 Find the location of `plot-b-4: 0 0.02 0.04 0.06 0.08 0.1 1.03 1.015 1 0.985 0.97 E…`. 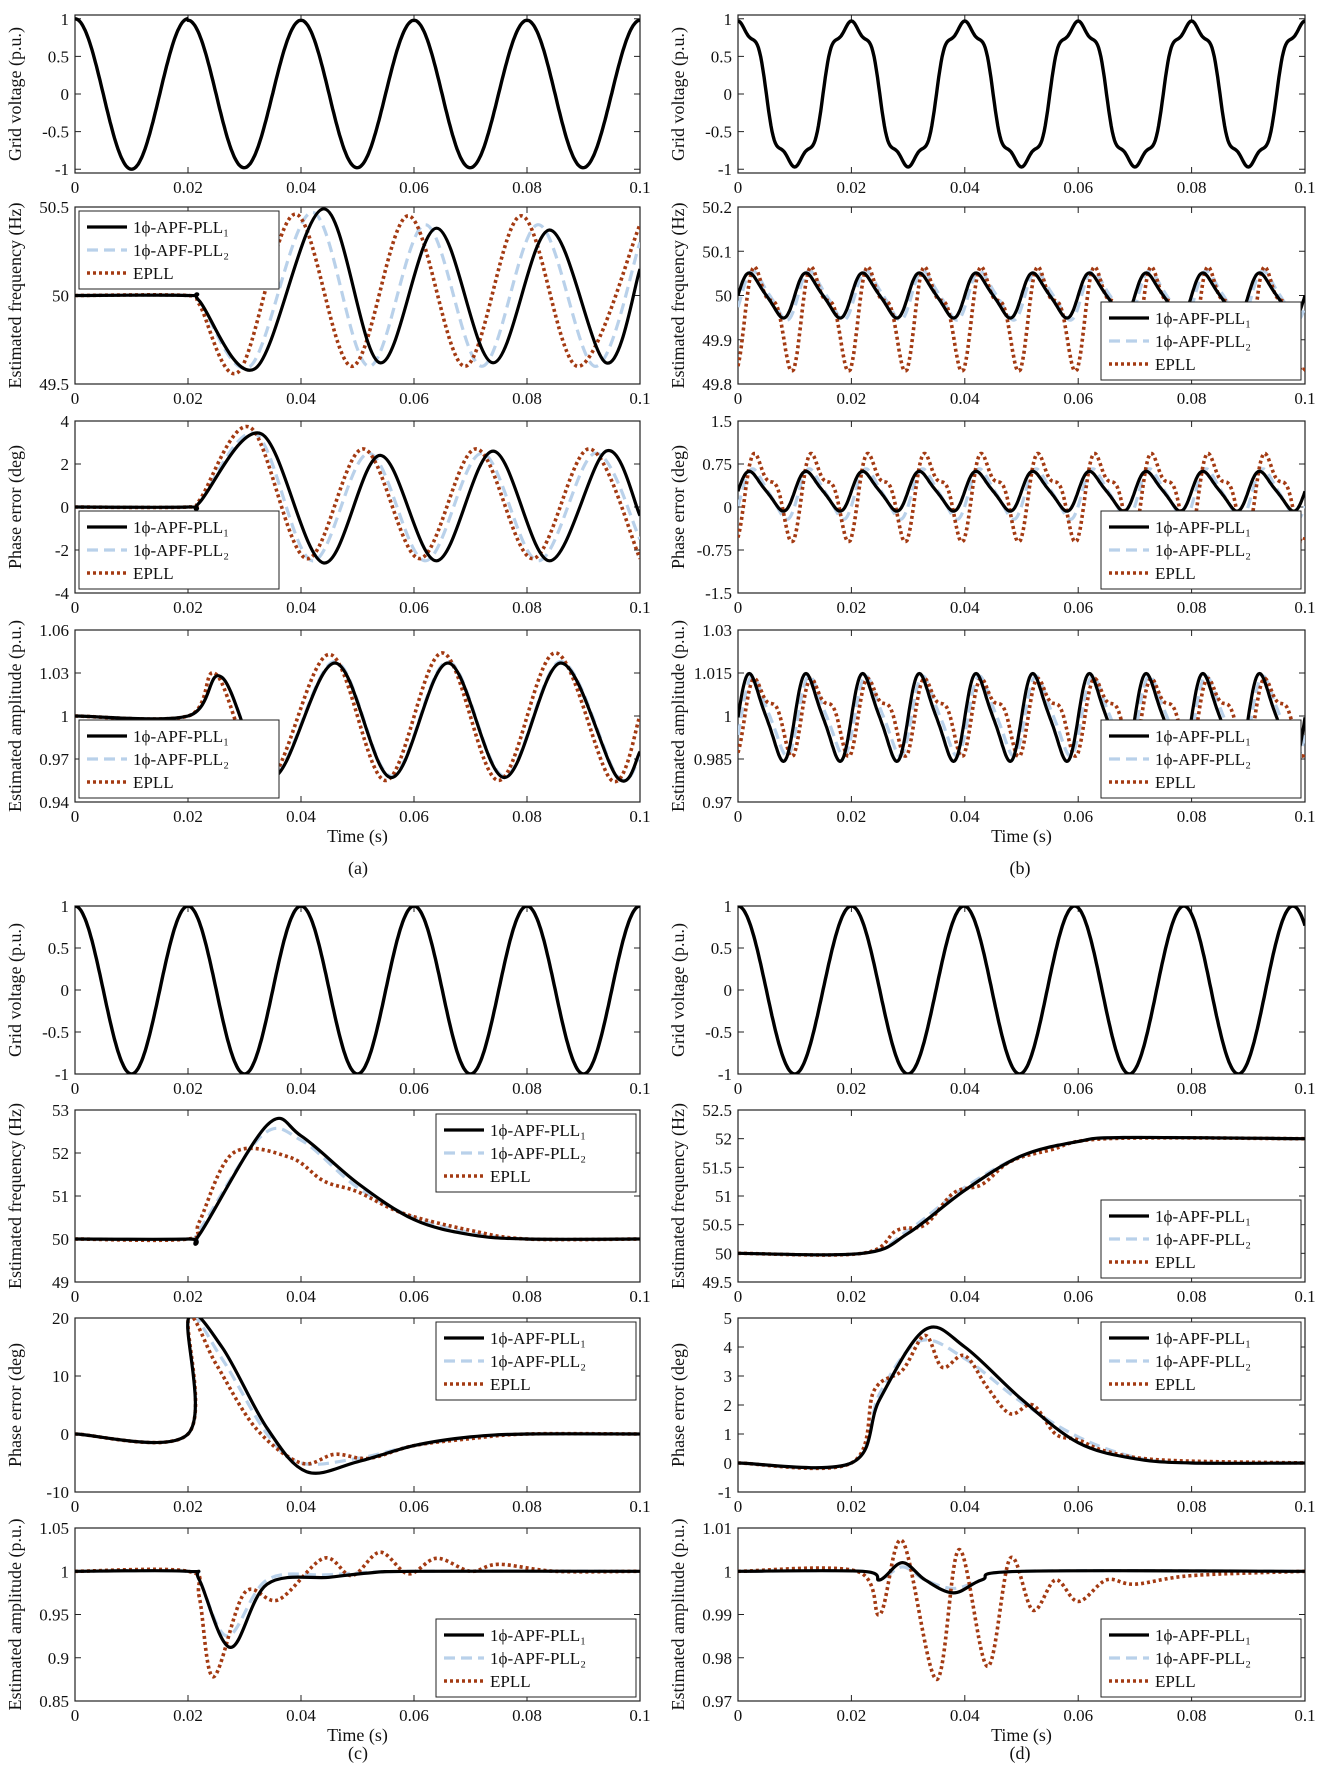

plot-b-4: 0 0.02 0.04 0.06 0.08 0.1 1.03 1.015 1 0.985 0.97 E… is located at coordinates (992, 733).